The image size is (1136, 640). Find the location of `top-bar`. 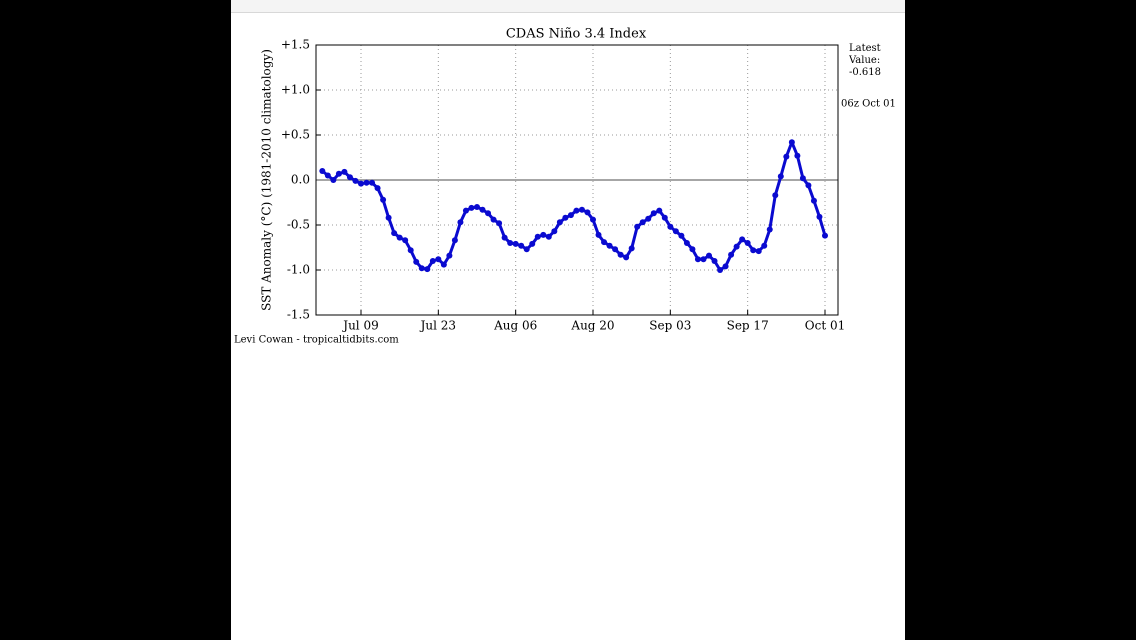

top-bar is located at coordinates (568, 6).